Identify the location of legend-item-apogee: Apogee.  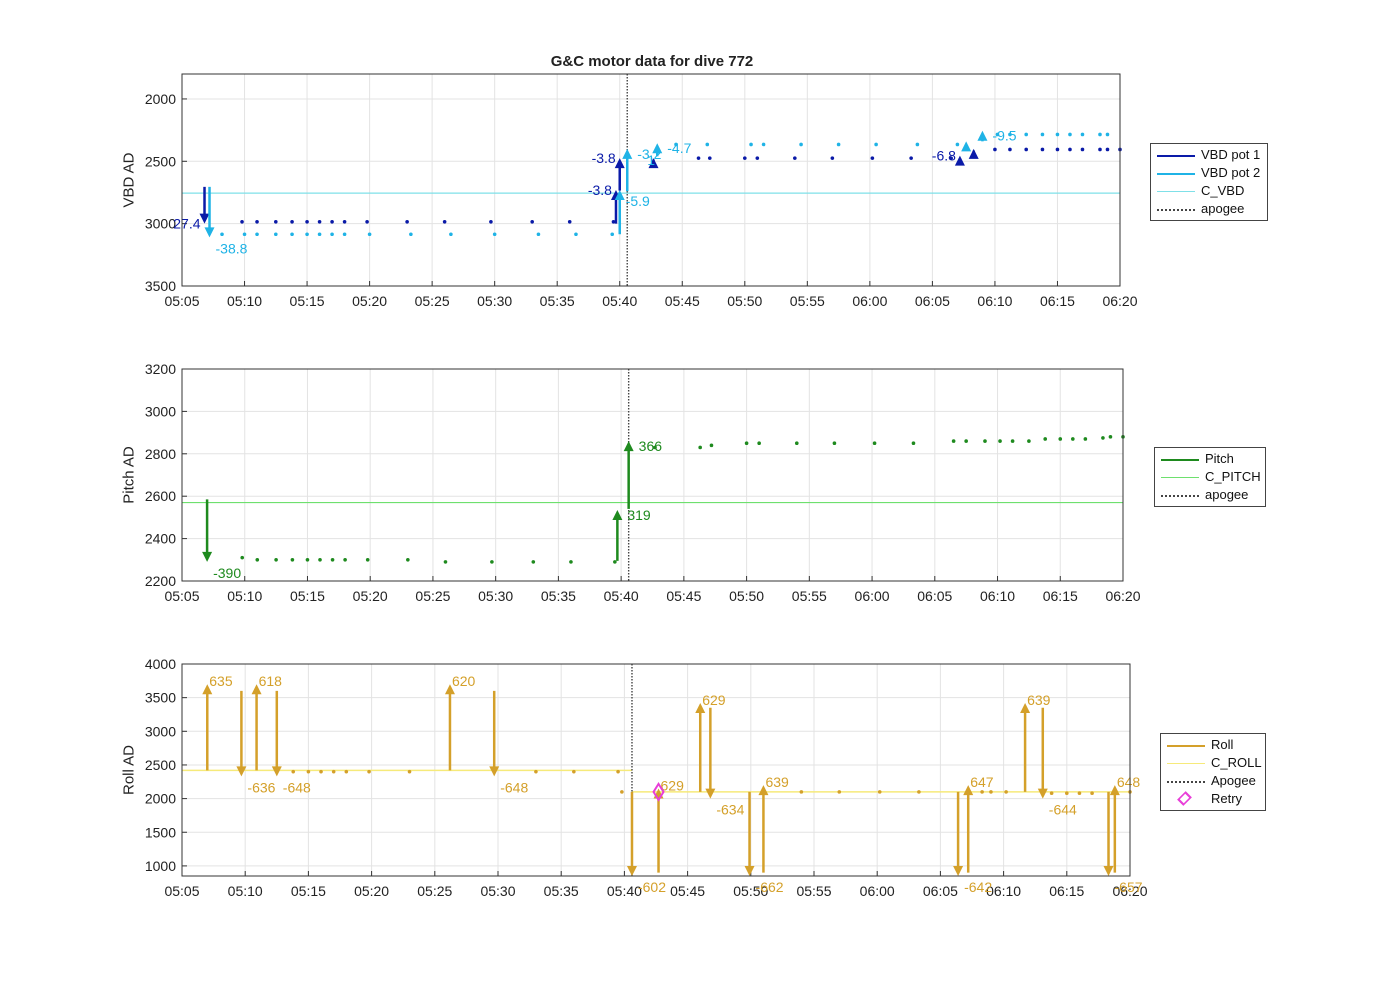
(1213, 781).